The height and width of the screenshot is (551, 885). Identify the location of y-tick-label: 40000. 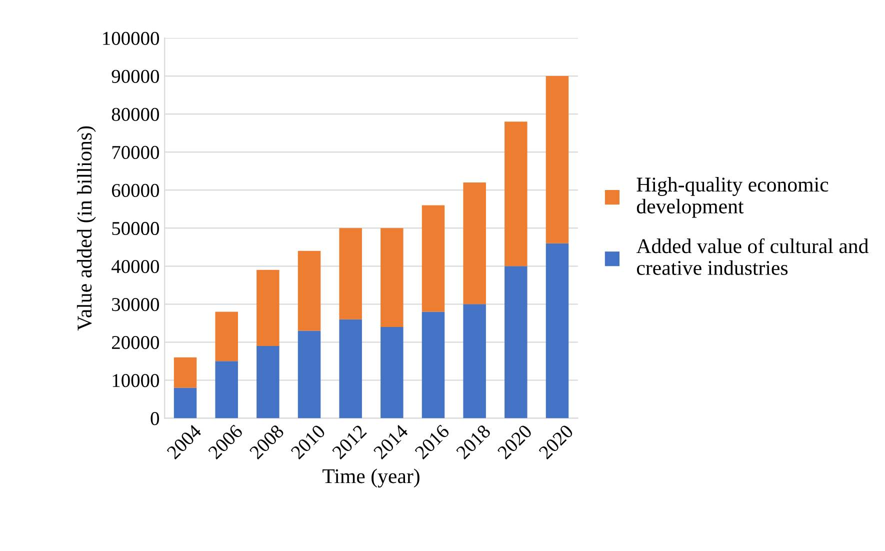
(136, 267).